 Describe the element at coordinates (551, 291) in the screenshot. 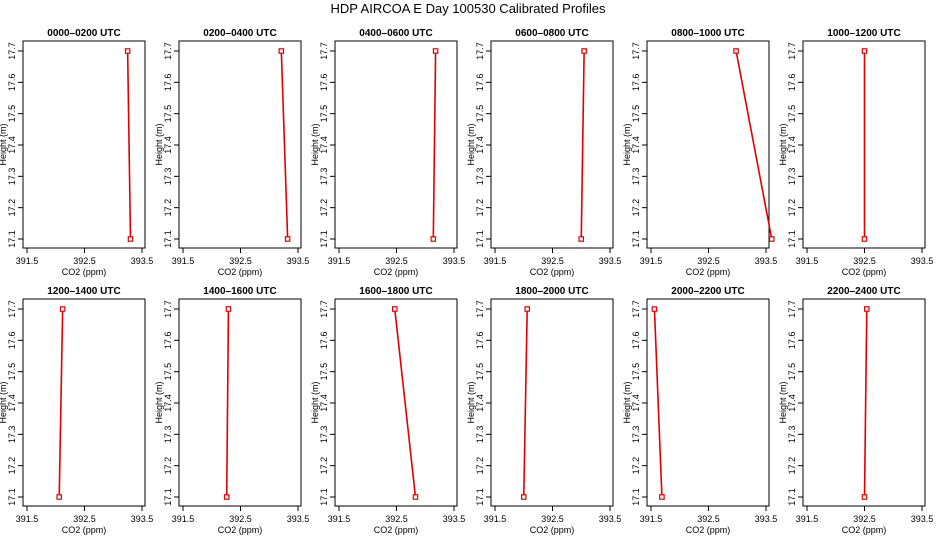

I see `panel-title: 1800–2000 UTC` at that location.